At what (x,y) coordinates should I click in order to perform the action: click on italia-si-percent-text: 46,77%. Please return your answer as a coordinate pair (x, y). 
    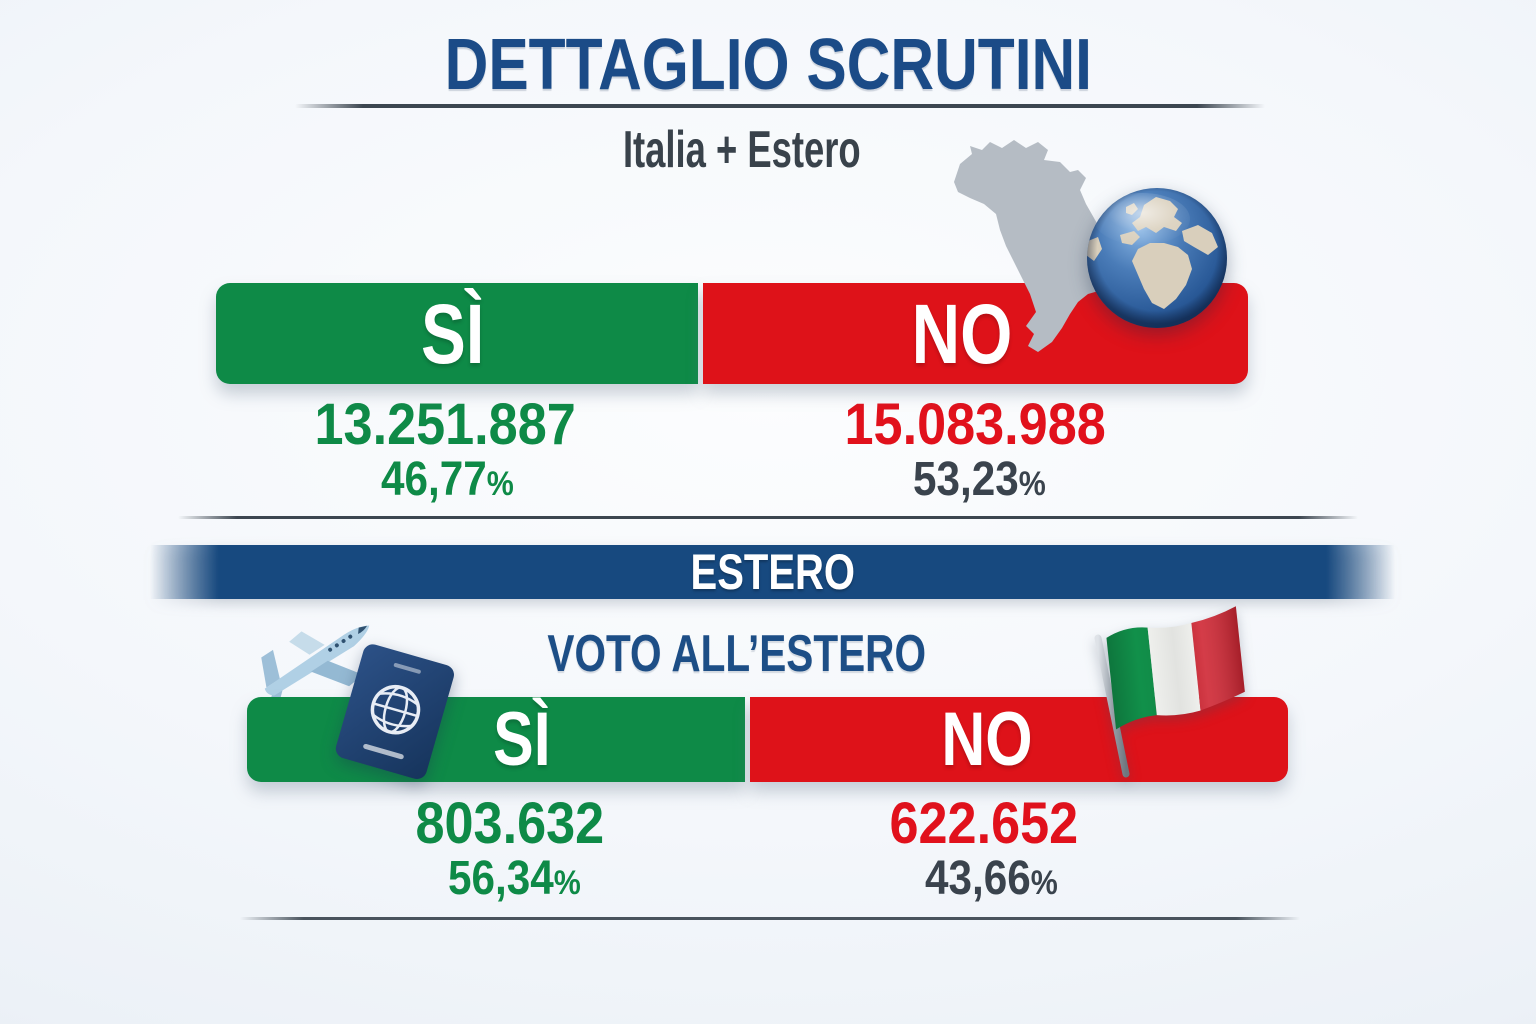
    Looking at the image, I should click on (447, 479).